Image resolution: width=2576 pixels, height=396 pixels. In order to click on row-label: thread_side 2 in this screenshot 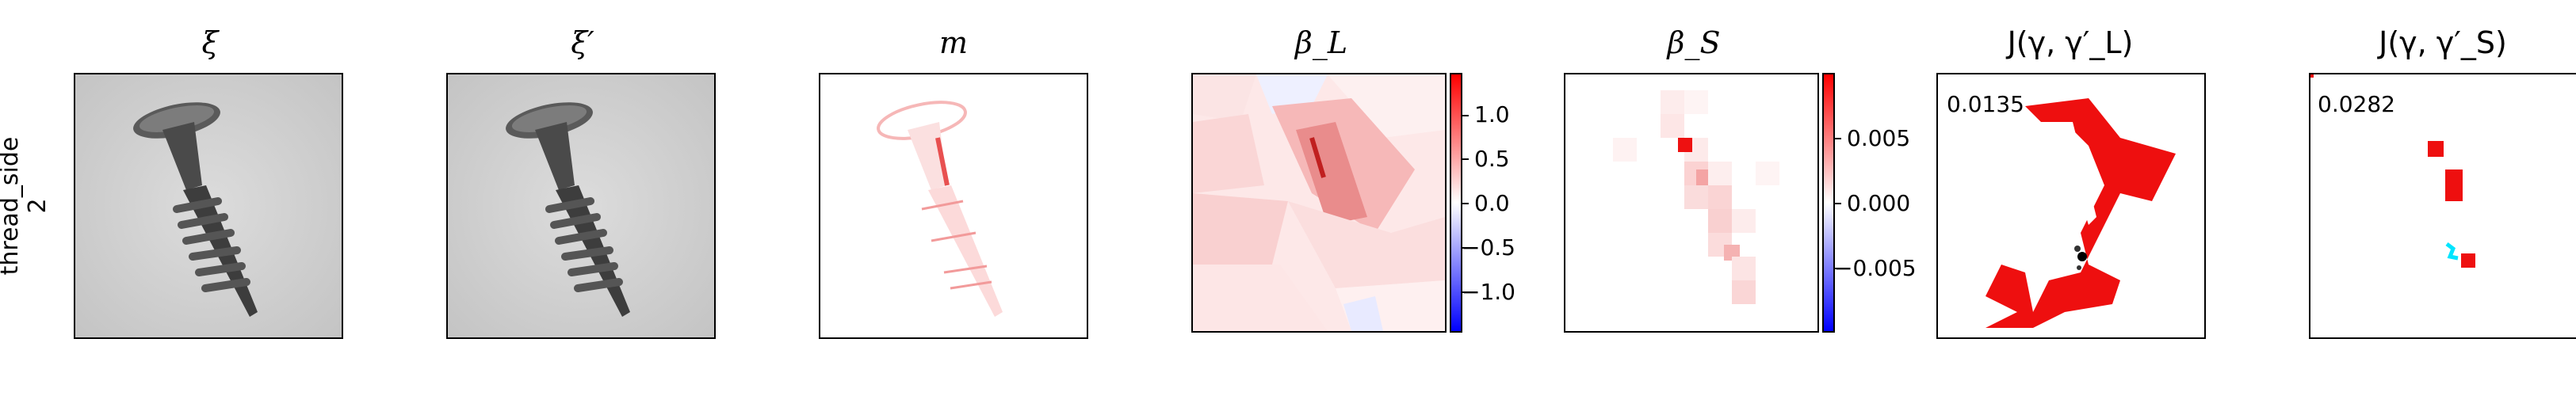, I will do `click(26, 205)`.